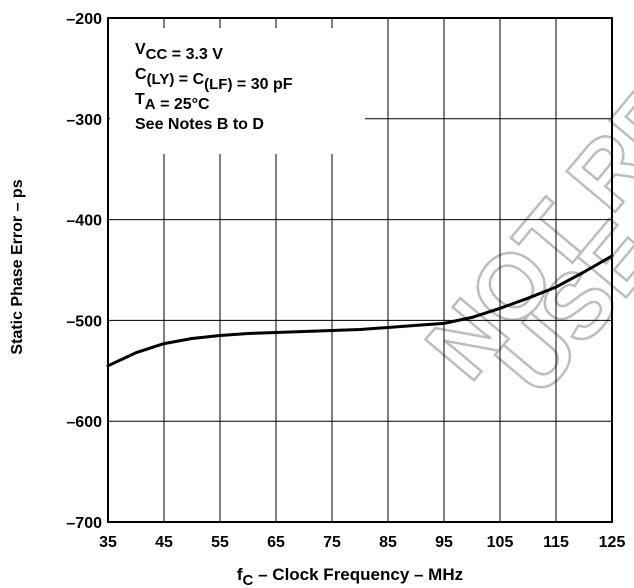 This screenshot has width=634, height=588. Describe the element at coordinates (500, 542) in the screenshot. I see `x-tick-label: 105` at that location.